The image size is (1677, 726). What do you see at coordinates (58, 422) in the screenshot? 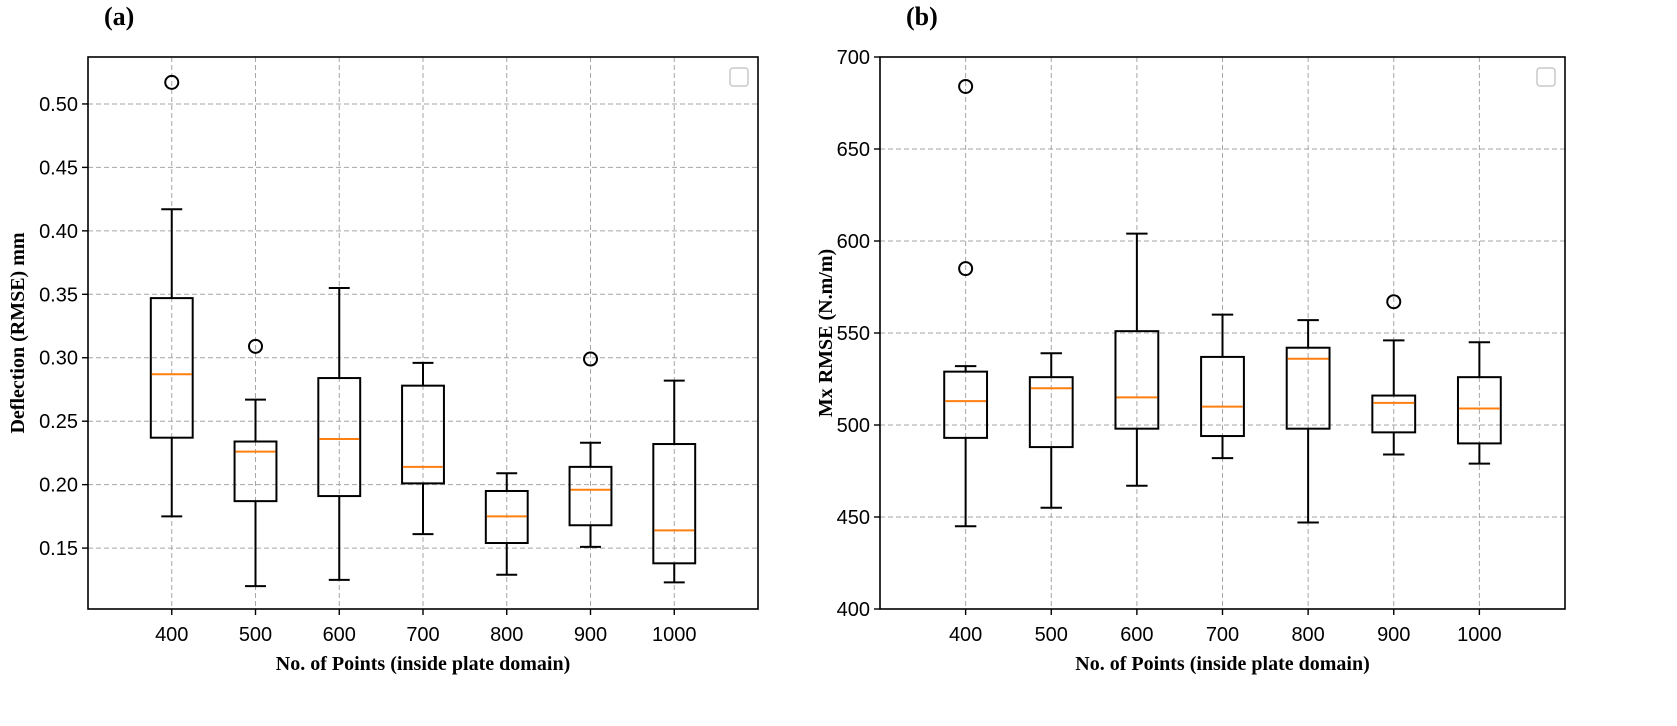
I see `y-tick-label: 0.25` at bounding box center [58, 422].